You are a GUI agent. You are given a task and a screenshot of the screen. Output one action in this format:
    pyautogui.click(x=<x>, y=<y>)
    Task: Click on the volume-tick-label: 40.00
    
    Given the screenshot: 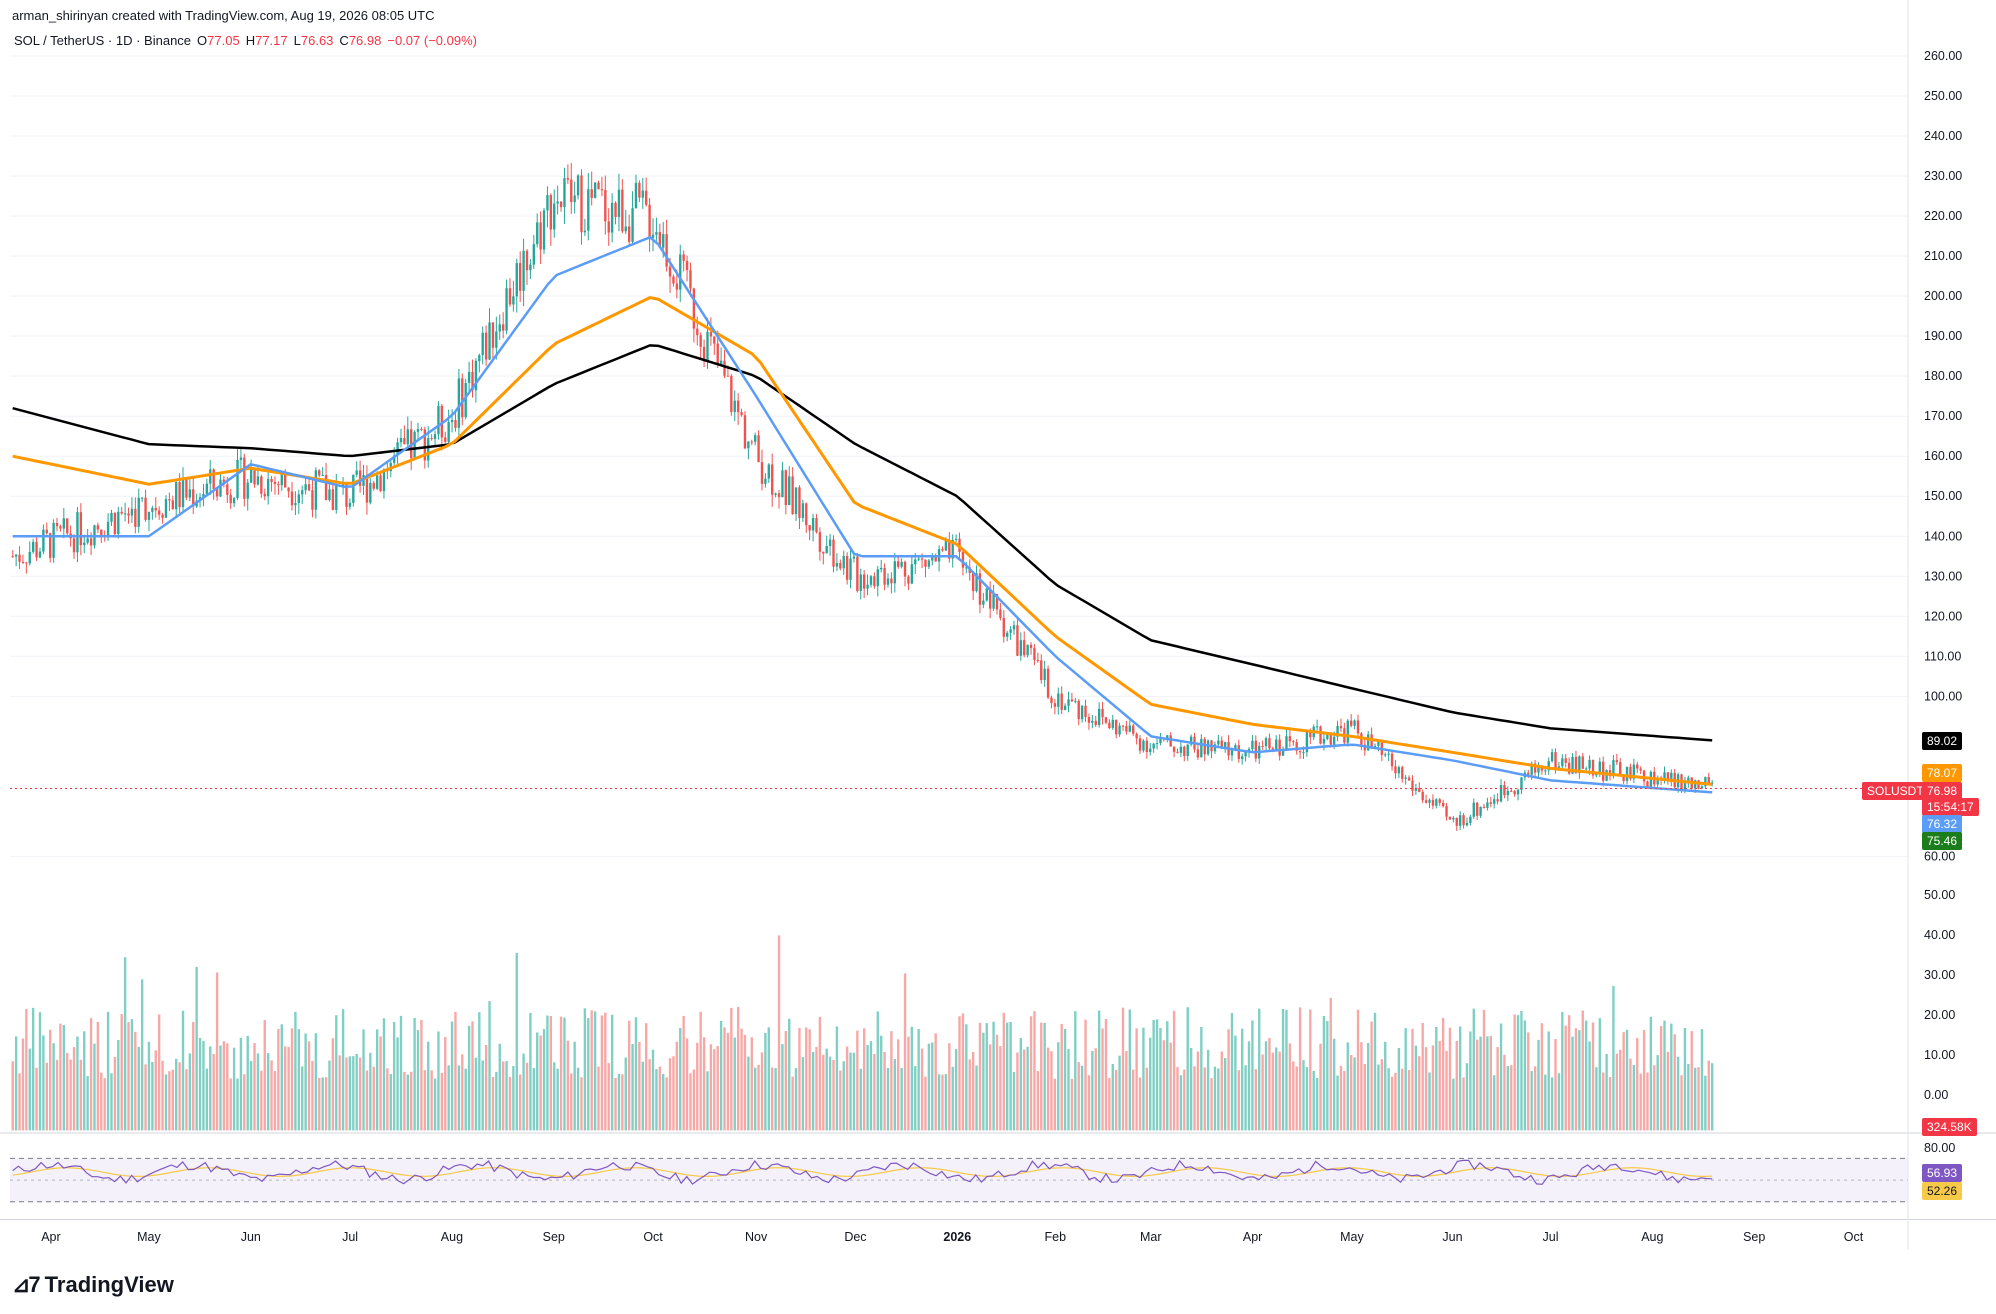 What is the action you would take?
    pyautogui.click(x=1939, y=935)
    